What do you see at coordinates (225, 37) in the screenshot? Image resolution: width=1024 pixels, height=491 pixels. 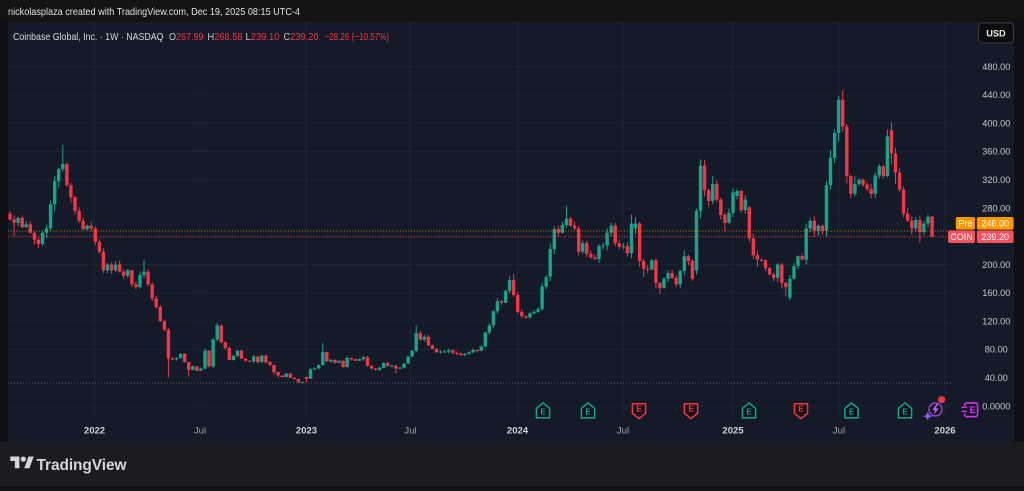 I see `svg-text: H268.58` at bounding box center [225, 37].